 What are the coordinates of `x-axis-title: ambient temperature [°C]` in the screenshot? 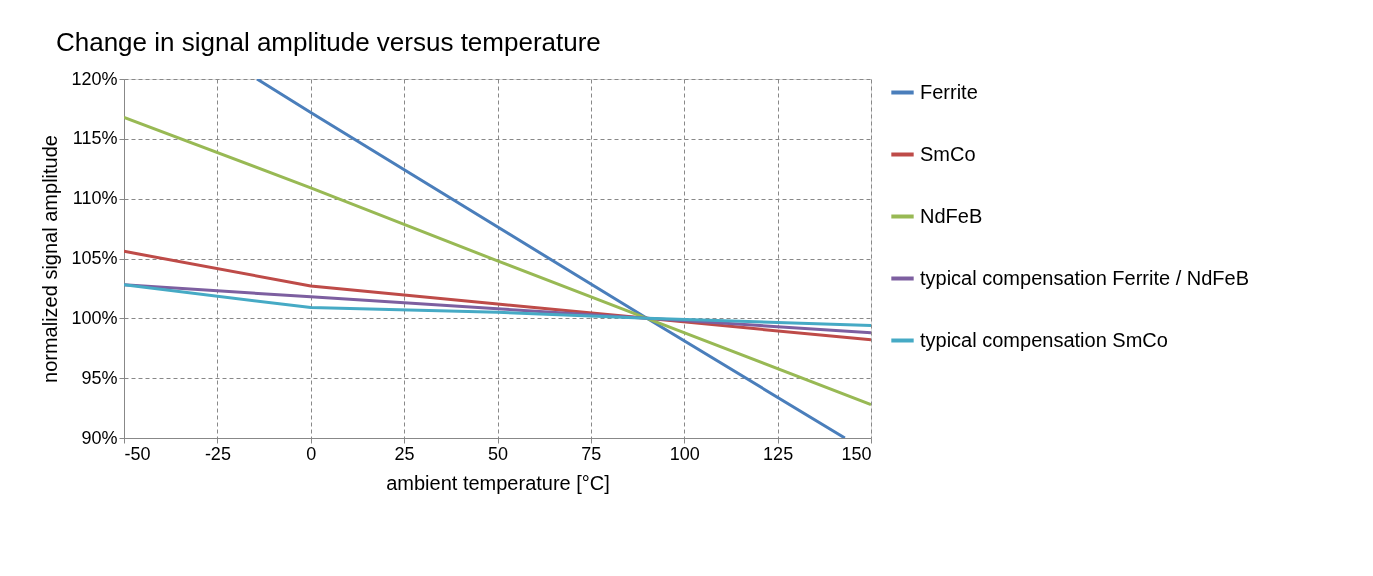 It's located at (498, 482).